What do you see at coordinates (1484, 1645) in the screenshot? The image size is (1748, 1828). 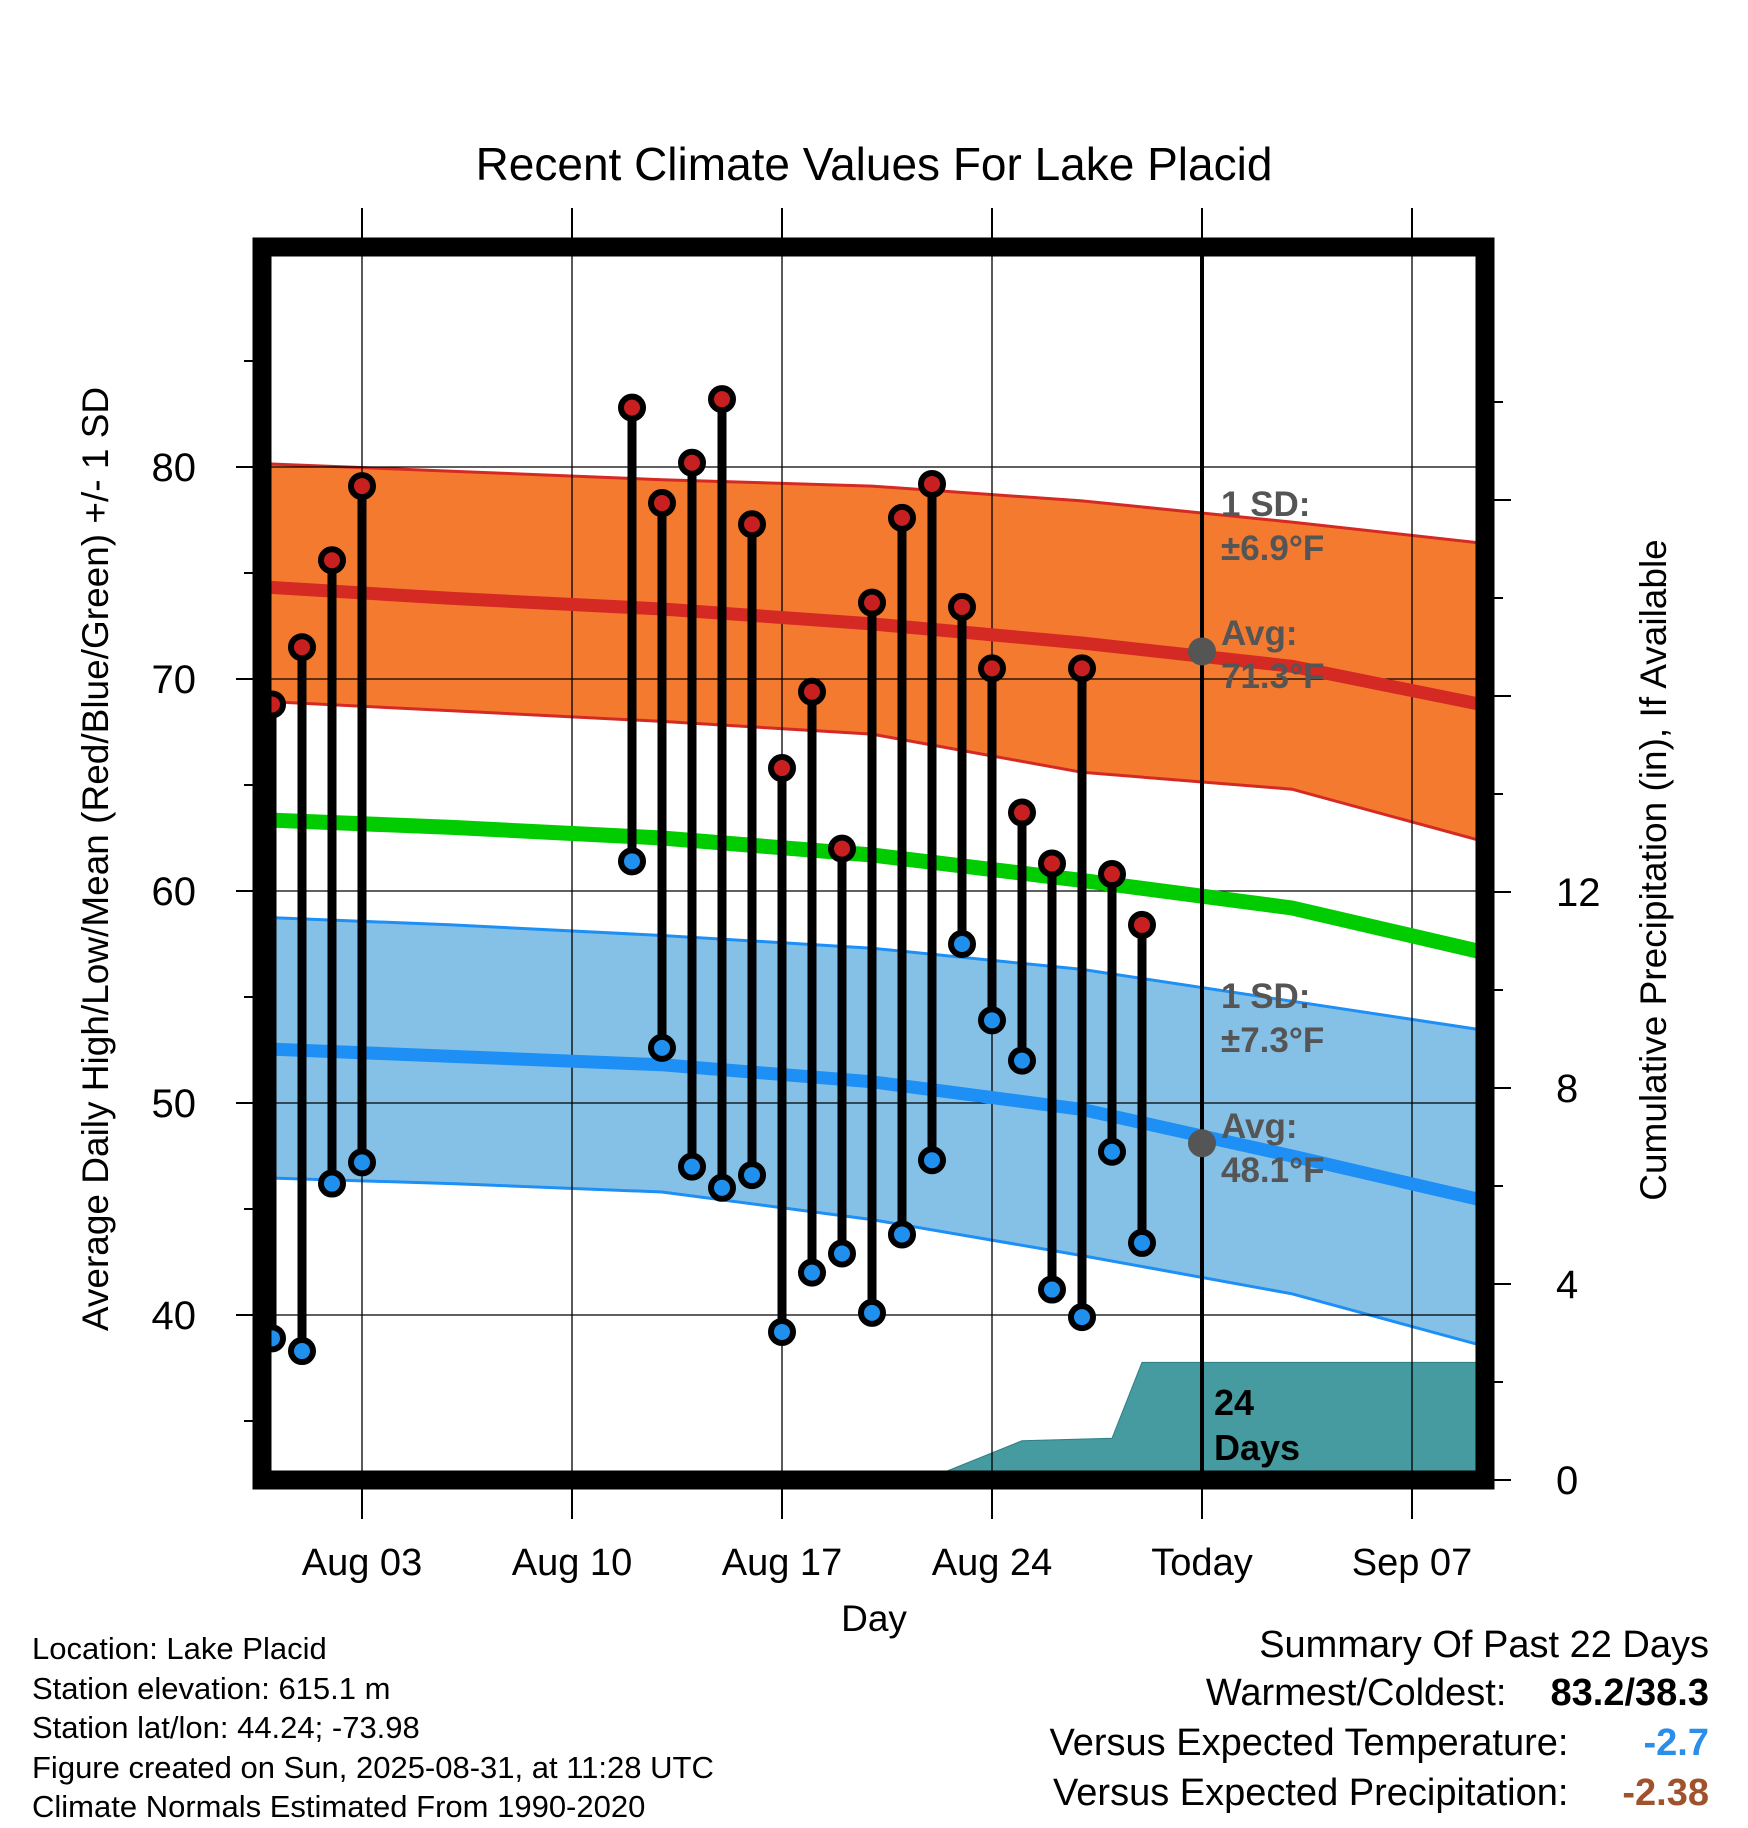 I see `summary-title: Summary Of Past 22 Days` at bounding box center [1484, 1645].